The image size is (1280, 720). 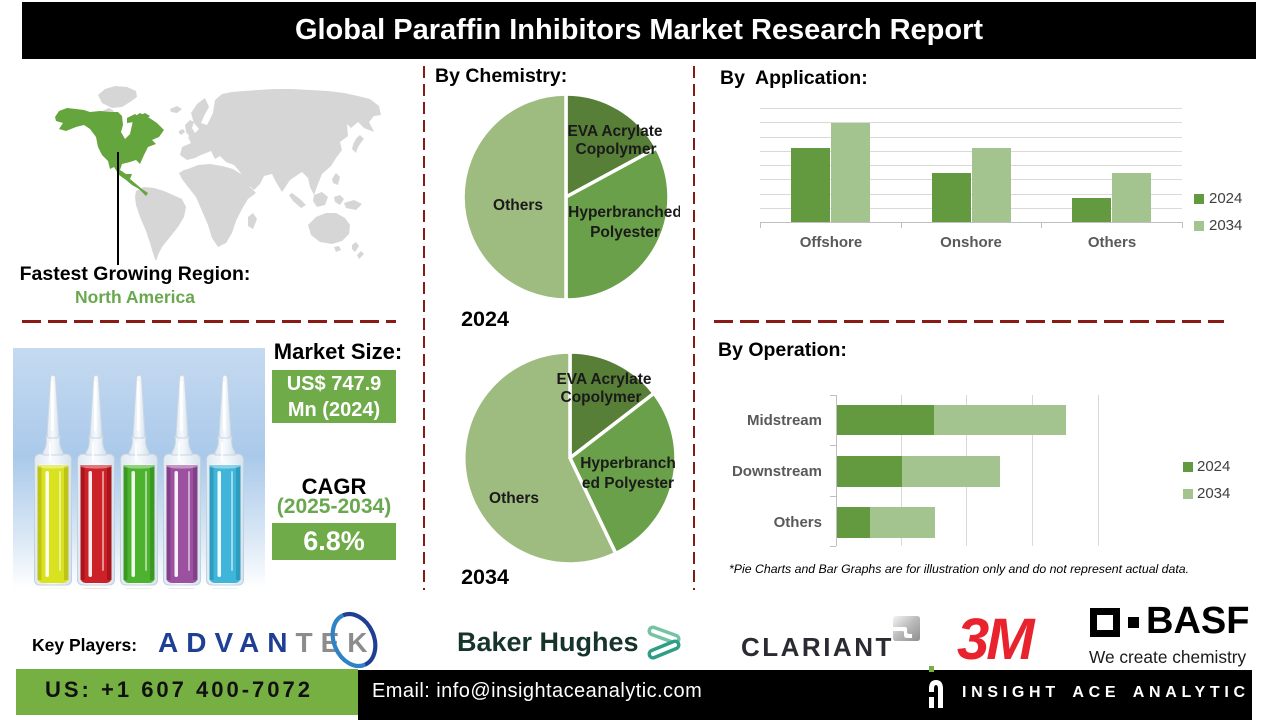 I want to click on svg-text: ed Polyester, so click(x=628, y=483).